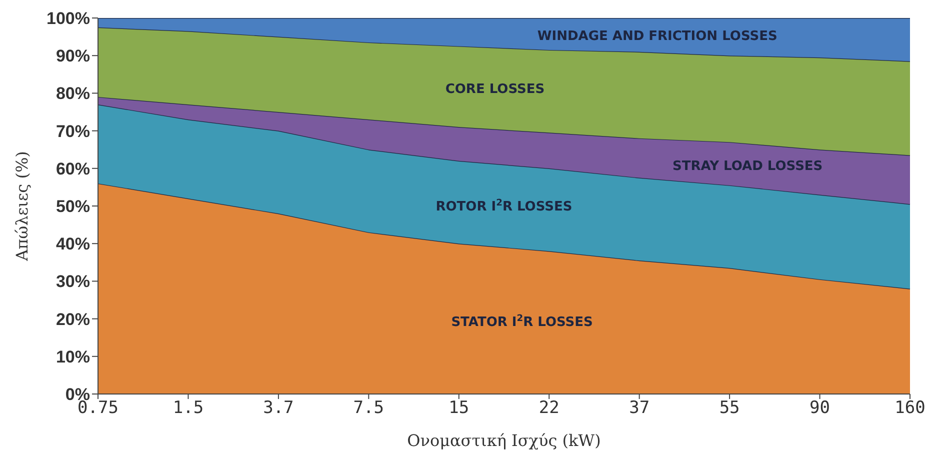  Describe the element at coordinates (495, 90) in the screenshot. I see `series-label: CORE LOSSES` at that location.